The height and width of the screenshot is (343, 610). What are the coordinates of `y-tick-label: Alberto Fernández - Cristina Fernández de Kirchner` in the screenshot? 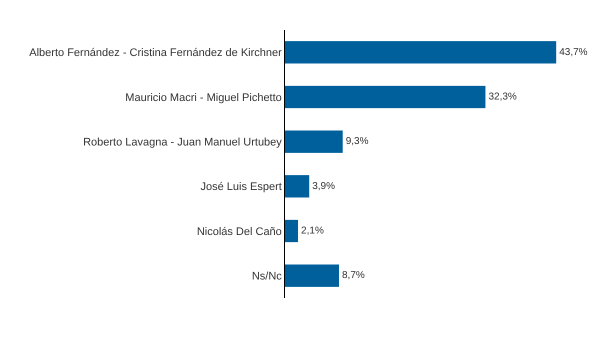 It's located at (155, 53).